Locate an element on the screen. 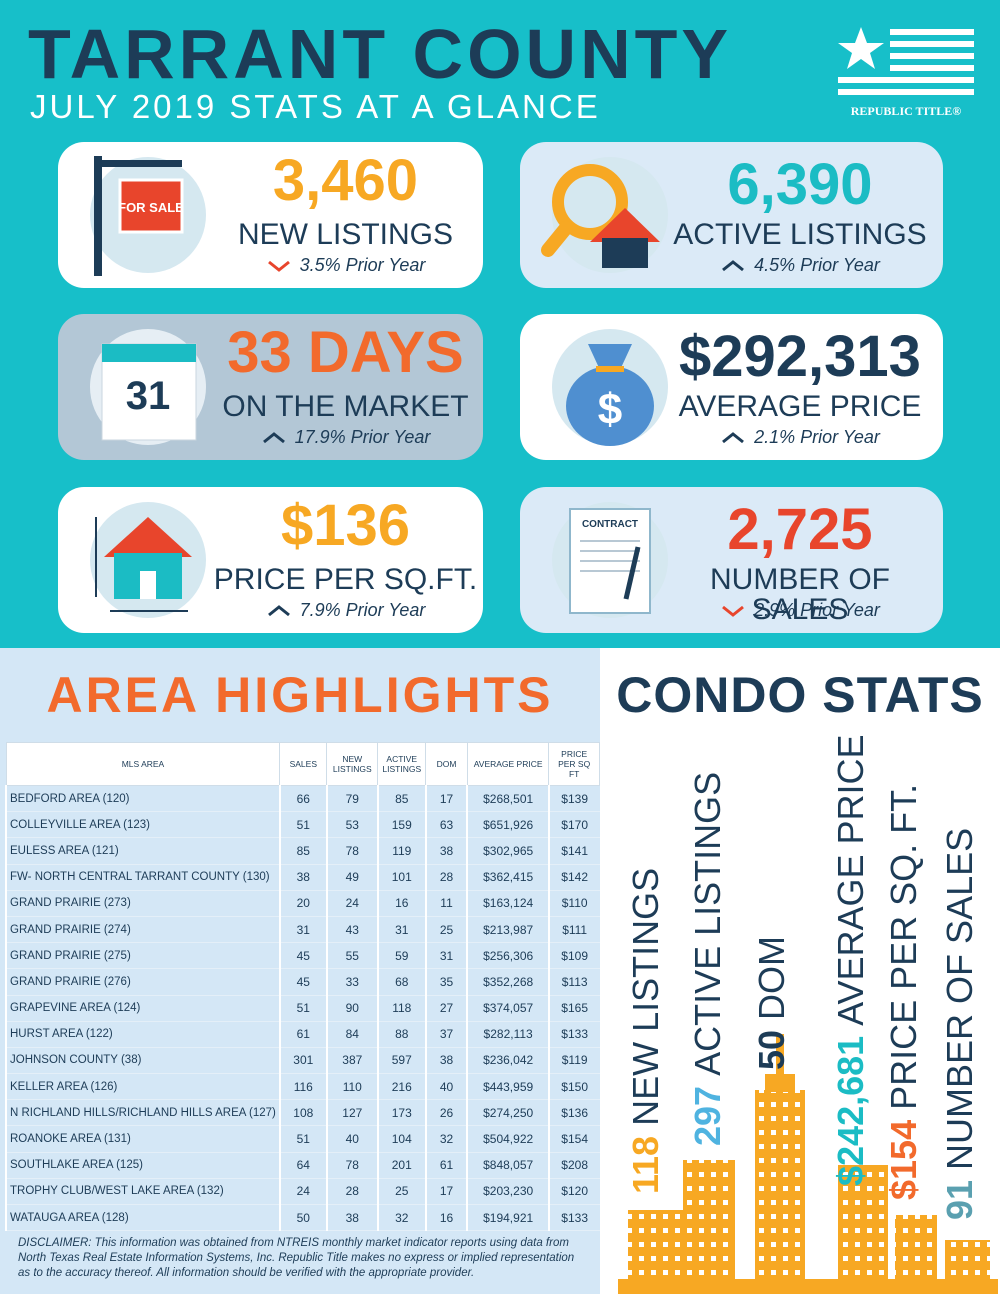 Image resolution: width=1000 pixels, height=1294 pixels. table-row: EULESS AREA (121) 85 78 119 38 $302,965 $141 is located at coordinates (302, 851).